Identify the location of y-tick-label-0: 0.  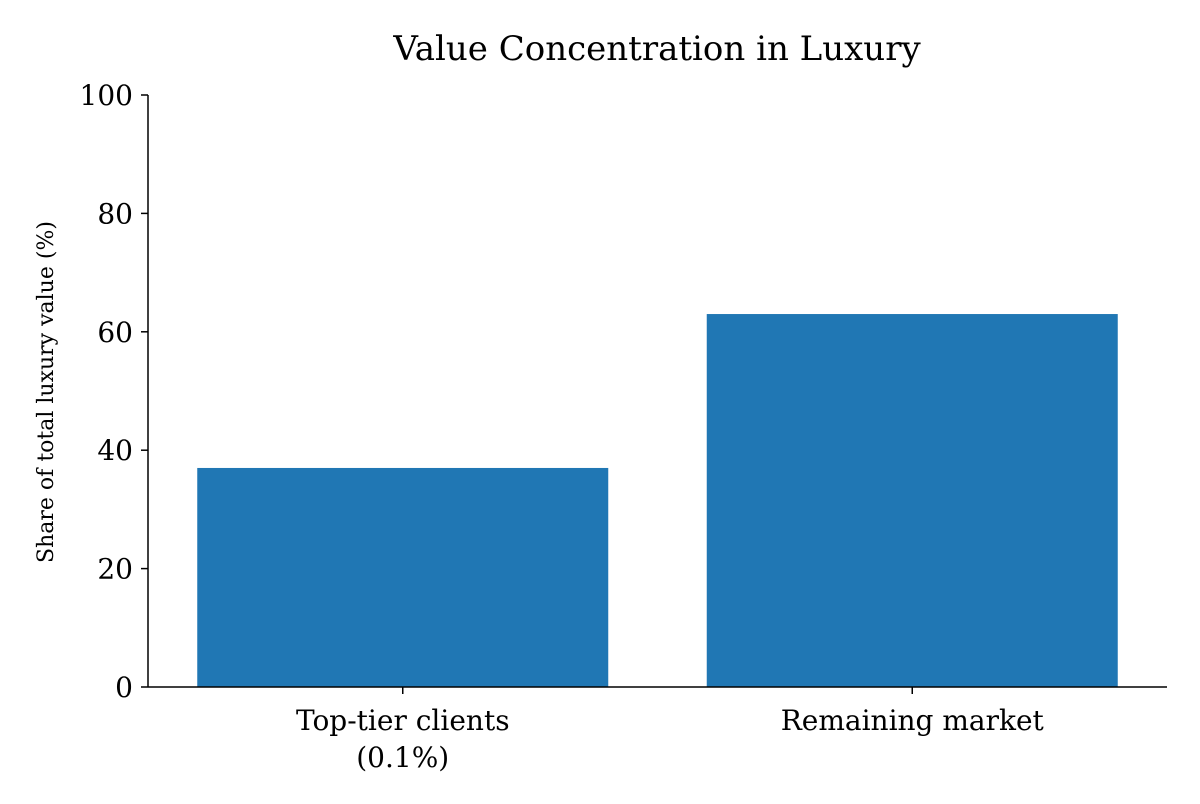
(124, 687).